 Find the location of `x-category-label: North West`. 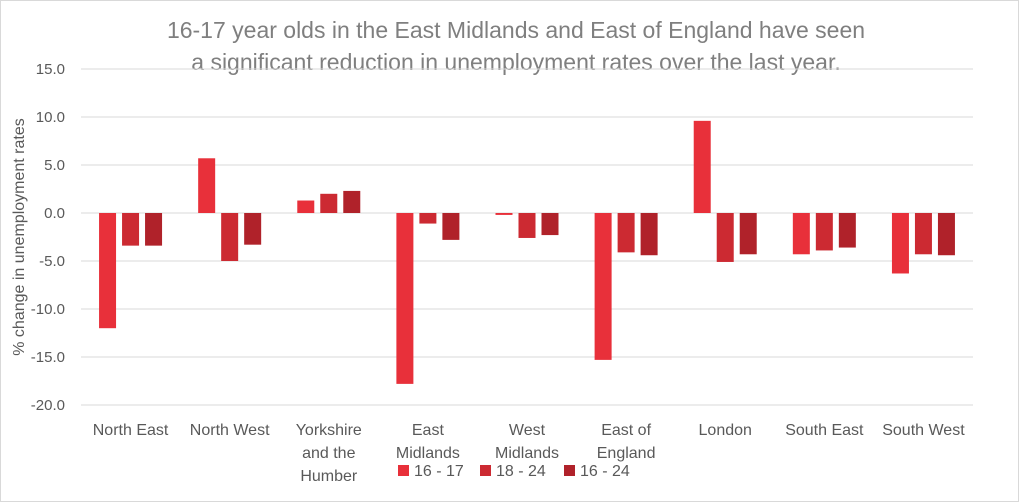

x-category-label: North West is located at coordinates (230, 430).